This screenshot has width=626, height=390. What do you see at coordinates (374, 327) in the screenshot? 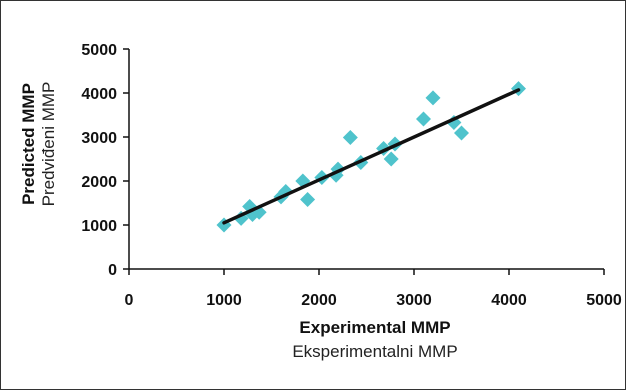
I see `x-axis-title: Experimental MMP` at bounding box center [374, 327].